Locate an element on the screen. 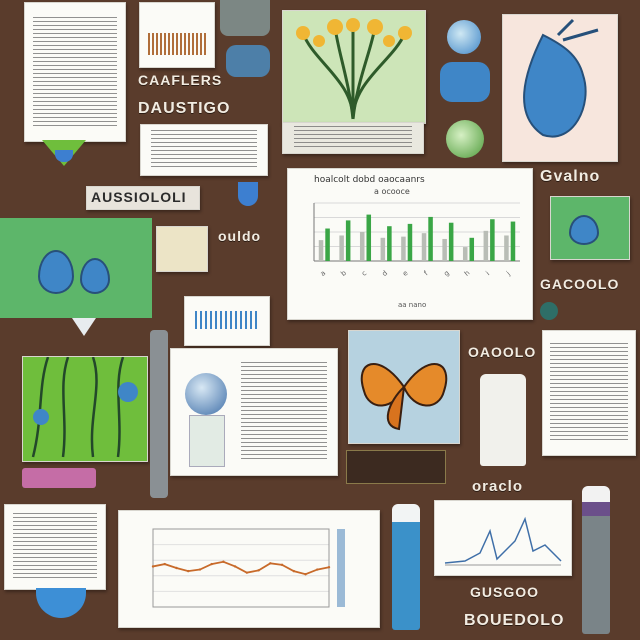 This screenshot has width=640, height=640. chart-title: hoalcolt dobd oaocaanrs is located at coordinates (369, 180).